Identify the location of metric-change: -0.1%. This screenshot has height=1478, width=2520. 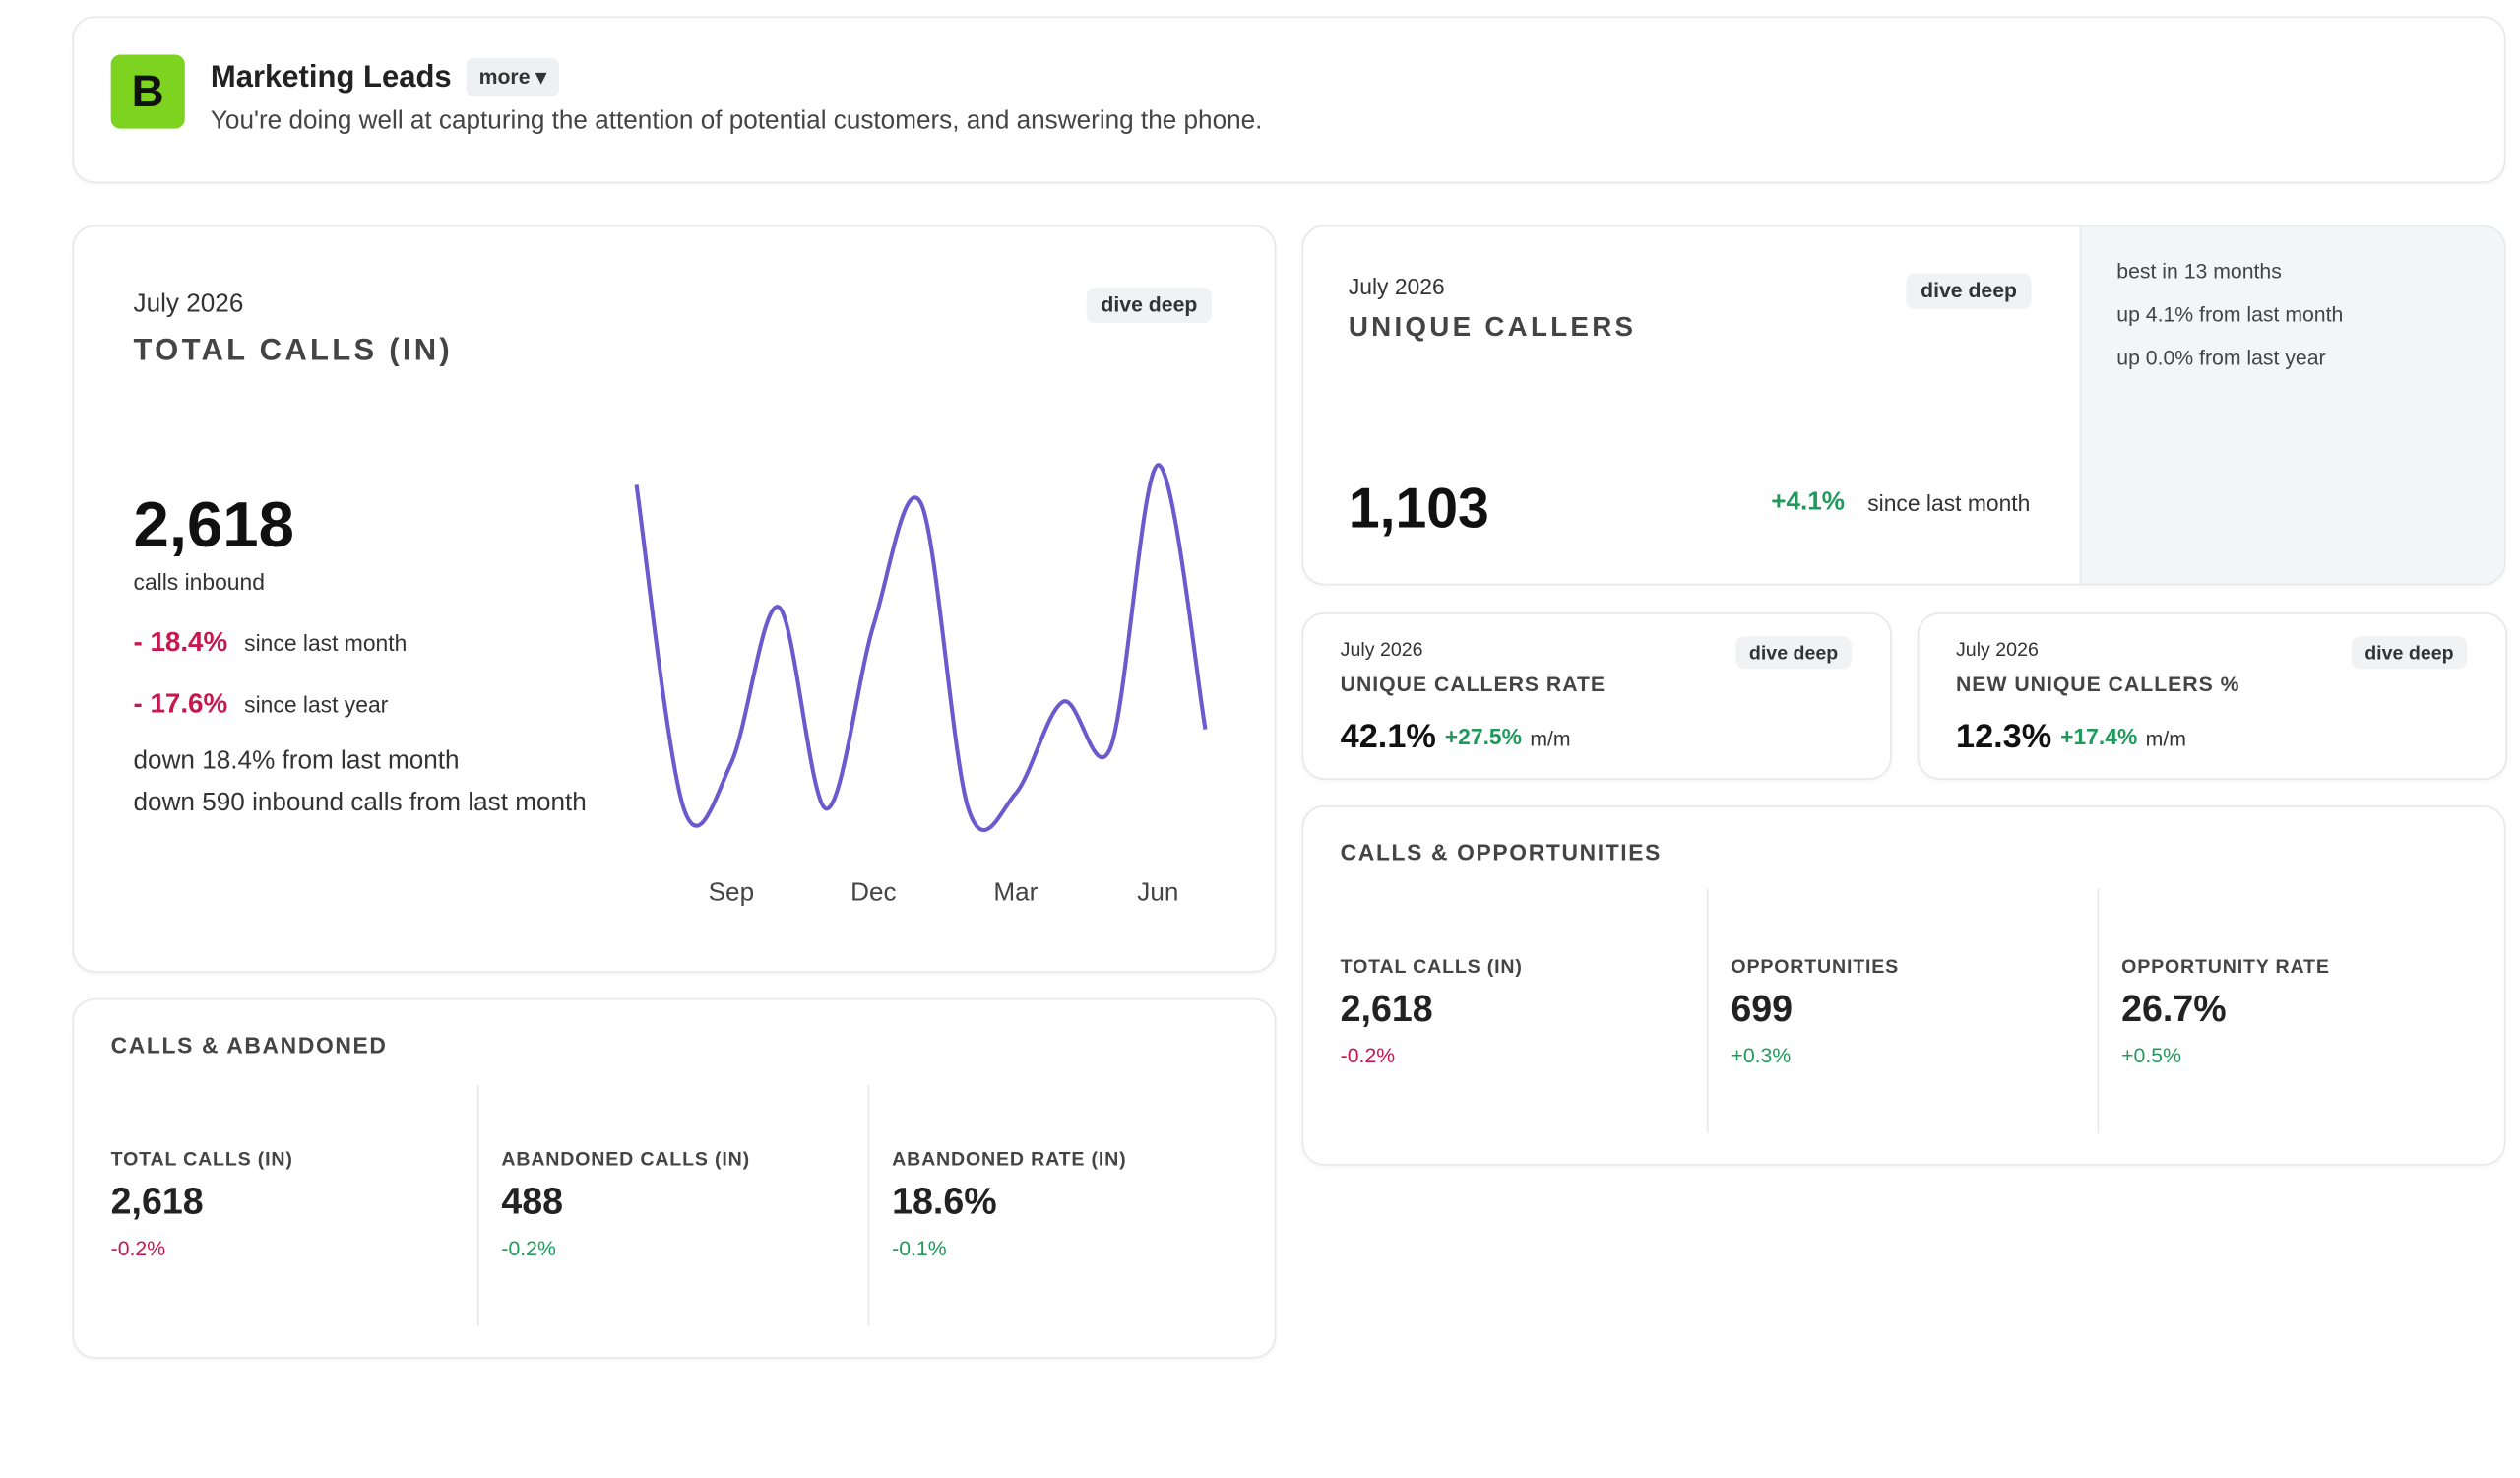
(919, 1248).